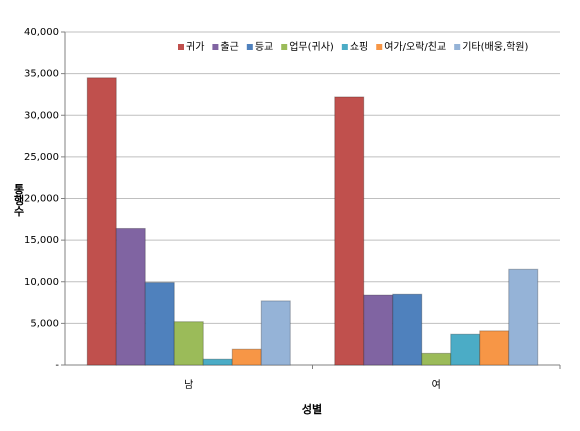 The image size is (580, 431). Describe the element at coordinates (41, 74) in the screenshot. I see `y-tick-label: 35,000` at that location.